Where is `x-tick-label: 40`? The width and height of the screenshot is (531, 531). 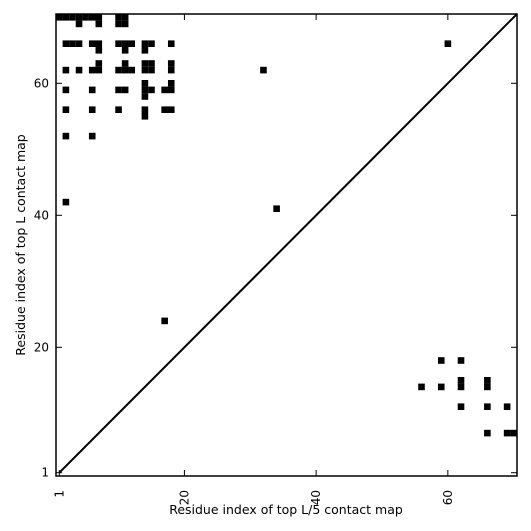
x-tick-label: 40 is located at coordinates (316, 497).